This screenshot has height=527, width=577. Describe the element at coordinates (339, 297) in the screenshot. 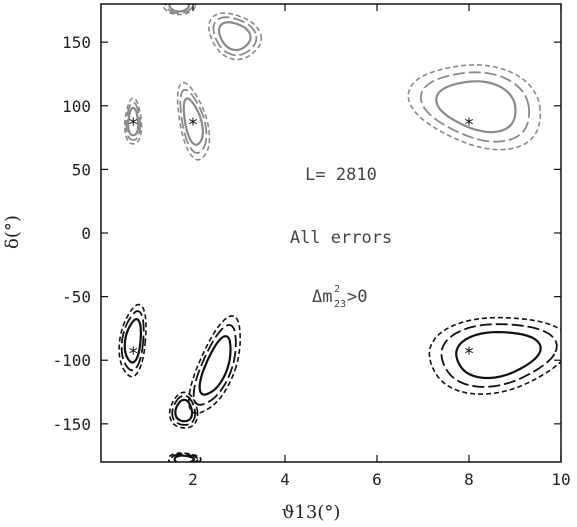

I see `annotation-hierarchy: Δm 2 23 >0` at that location.